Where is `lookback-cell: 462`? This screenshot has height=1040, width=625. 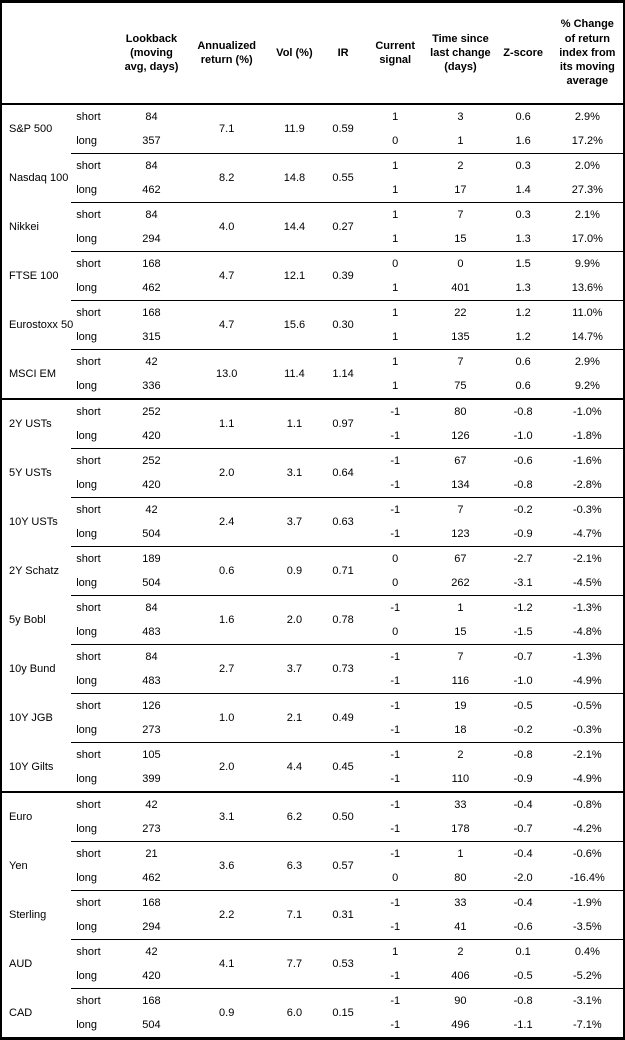 lookback-cell: 462 is located at coordinates (151, 878).